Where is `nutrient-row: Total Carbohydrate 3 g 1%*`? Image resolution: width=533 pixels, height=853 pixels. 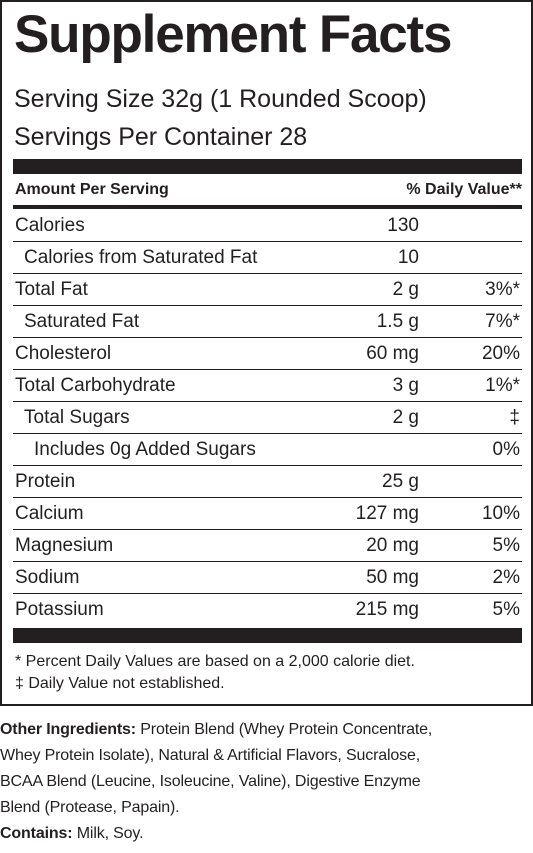 nutrient-row: Total Carbohydrate 3 g 1%* is located at coordinates (267, 386).